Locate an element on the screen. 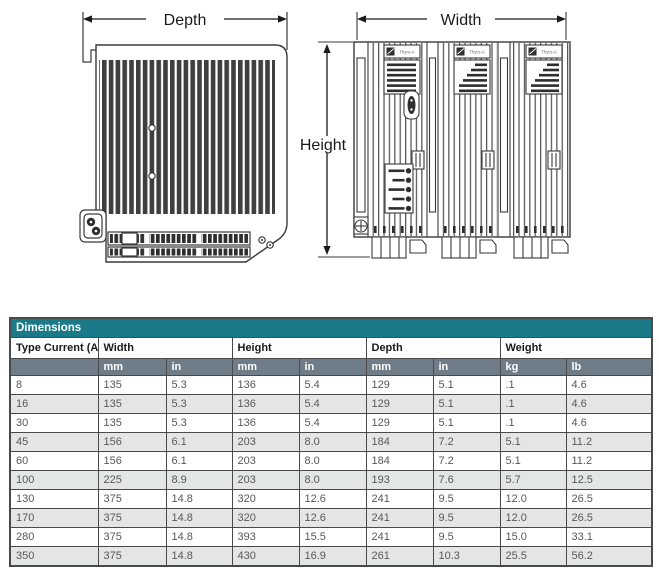  width-dimension: Width is located at coordinates (461, 26).